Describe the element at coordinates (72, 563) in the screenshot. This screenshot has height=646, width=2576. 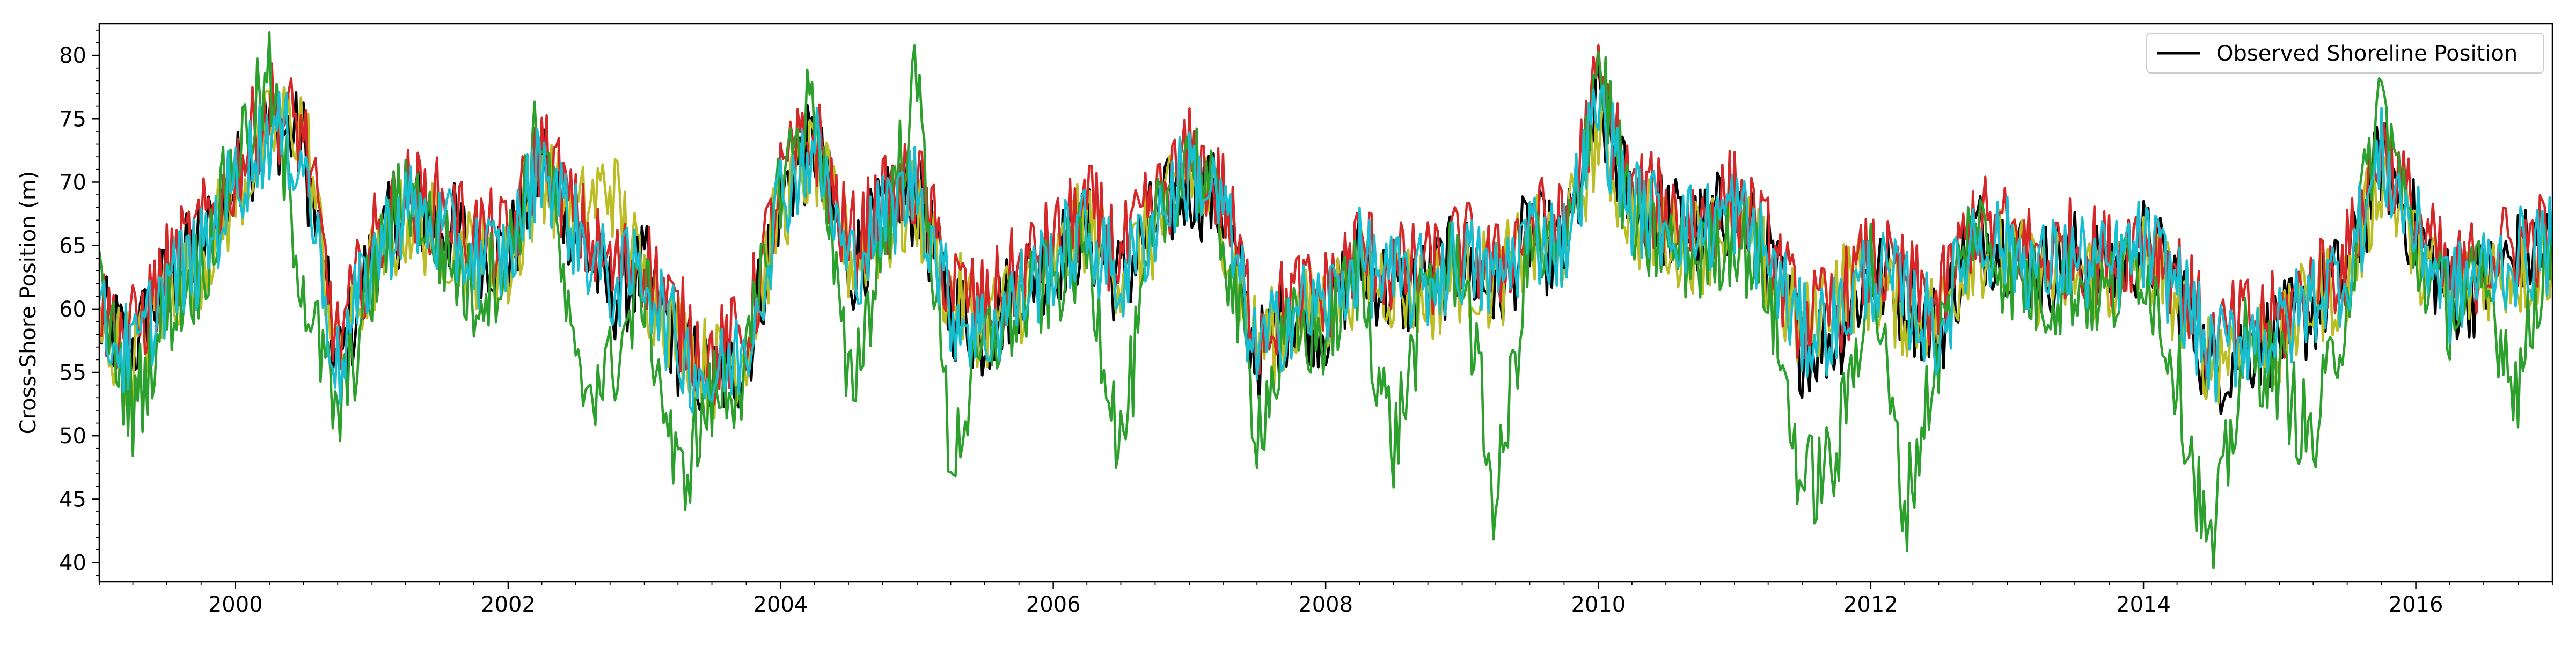
I see `y-tick-label: 40` at that location.